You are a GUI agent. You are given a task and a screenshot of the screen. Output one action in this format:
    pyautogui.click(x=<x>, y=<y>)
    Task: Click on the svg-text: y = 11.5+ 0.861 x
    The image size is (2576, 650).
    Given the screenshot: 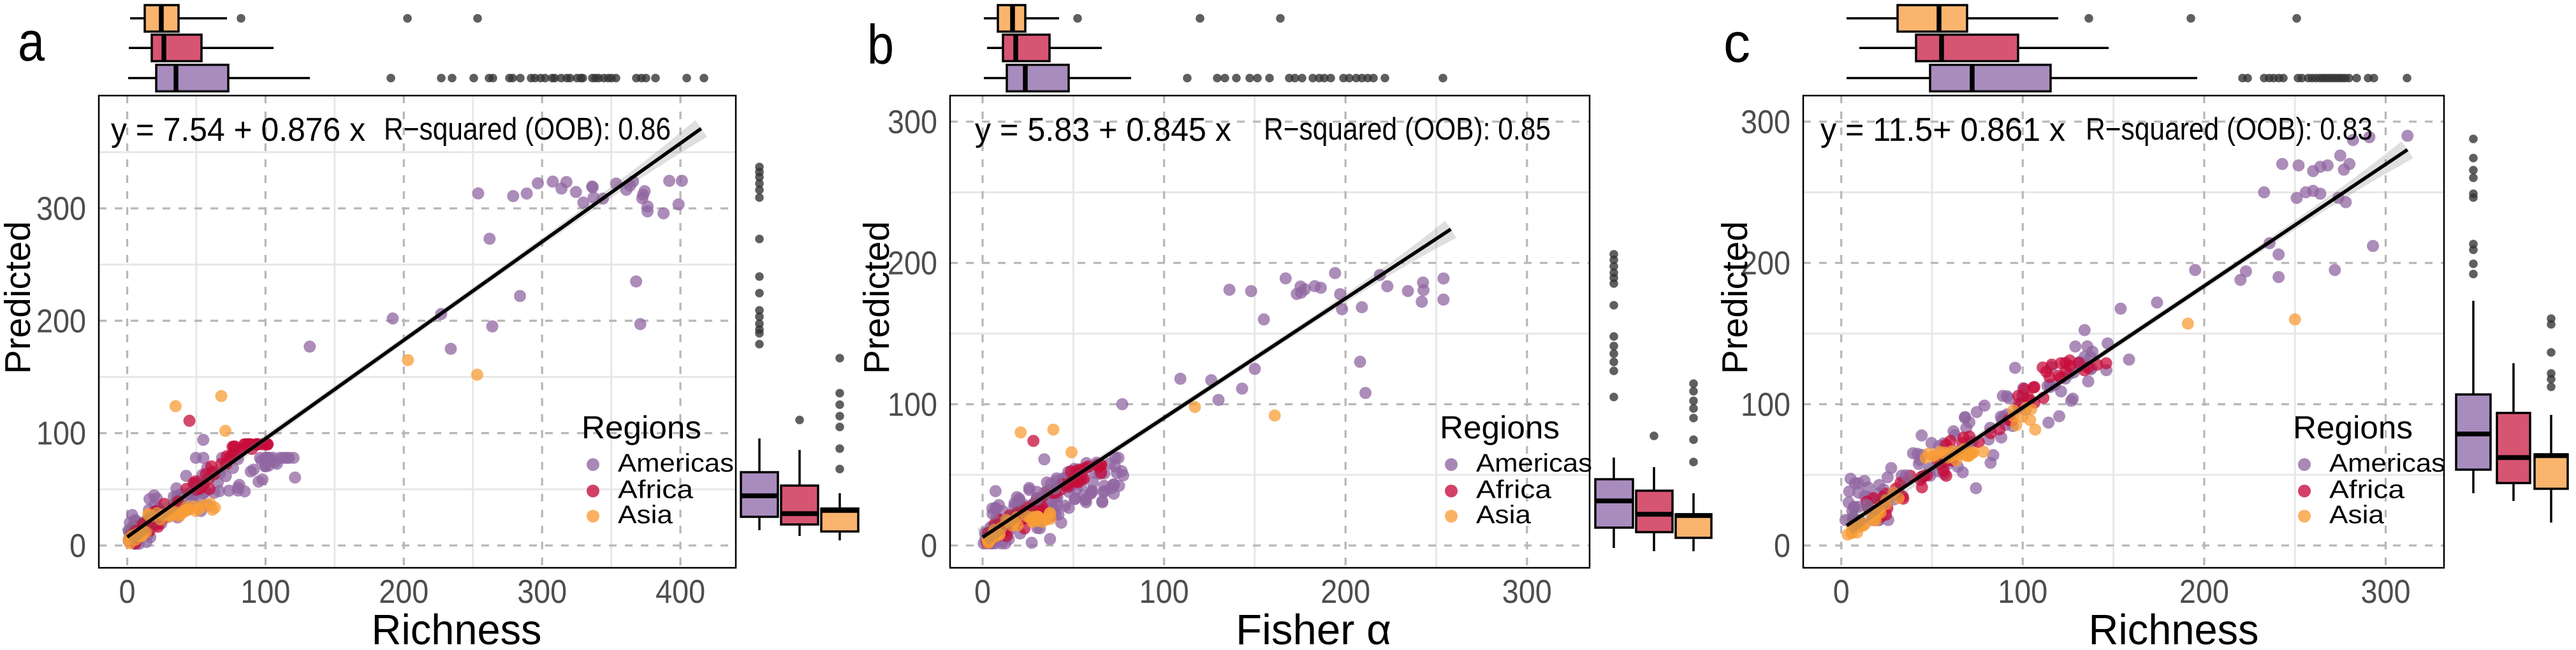 What is the action you would take?
    pyautogui.click(x=1943, y=130)
    